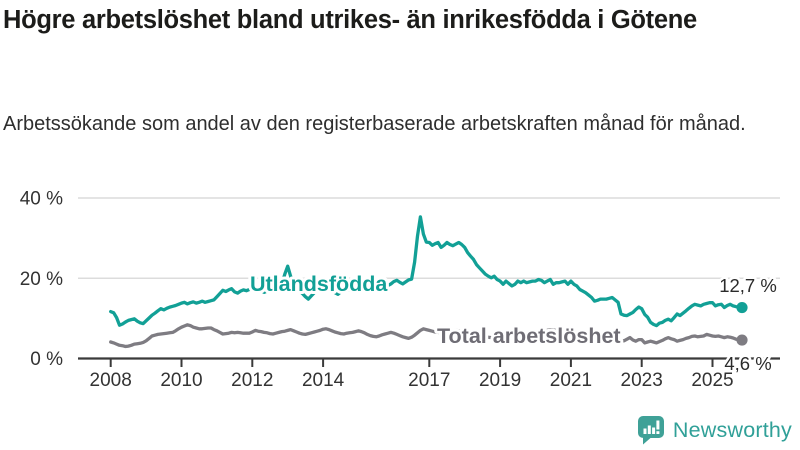  I want to click on total-series-label: Total arbetslöshet, so click(529, 336).